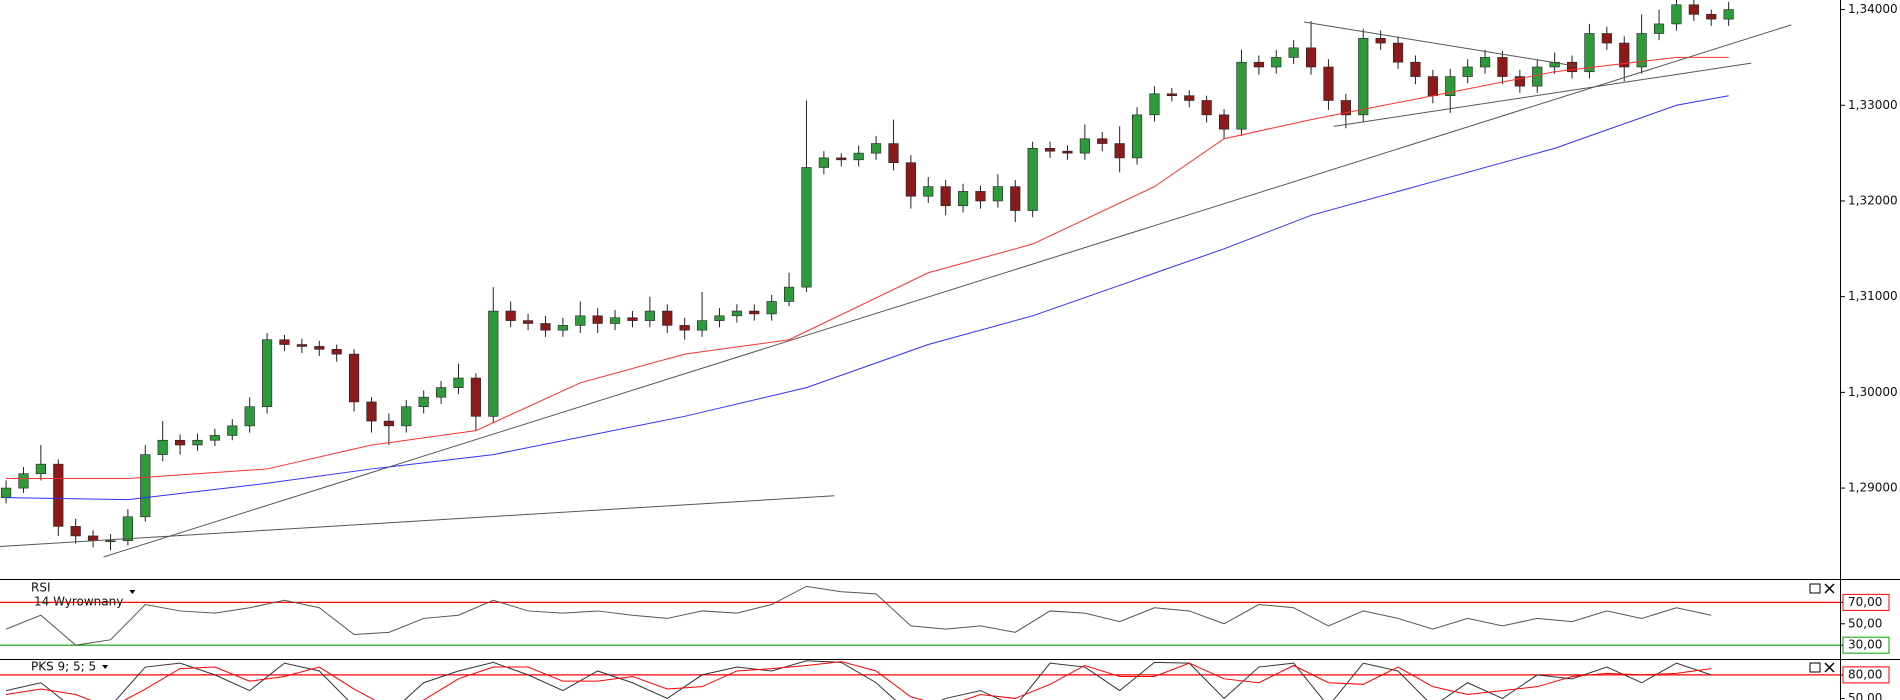  Describe the element at coordinates (1873, 105) in the screenshot. I see `y-tick-label: 1,33000` at that location.